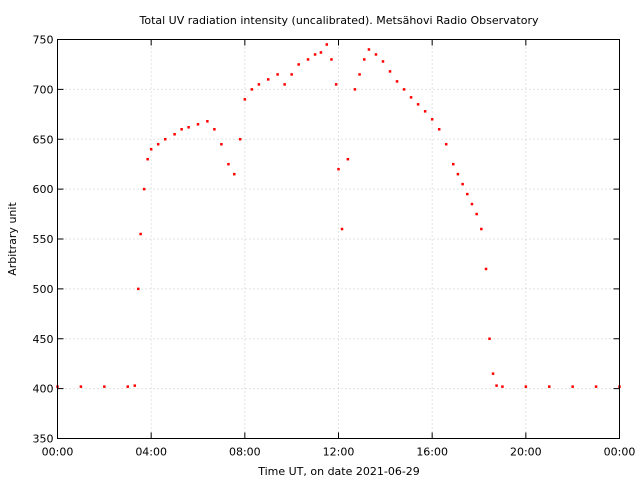 The width and height of the screenshot is (640, 480). What do you see at coordinates (245, 452) in the screenshot?
I see `x-tick-label: 08:00` at bounding box center [245, 452].